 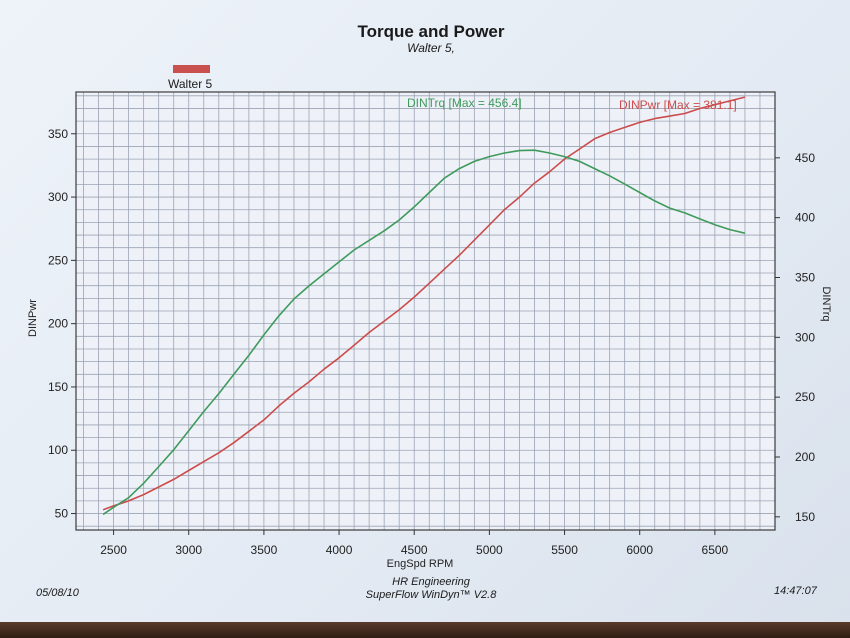 What do you see at coordinates (464, 103) in the screenshot?
I see `series-label-dintrq: DINTrq [Max = 456.4]` at bounding box center [464, 103].